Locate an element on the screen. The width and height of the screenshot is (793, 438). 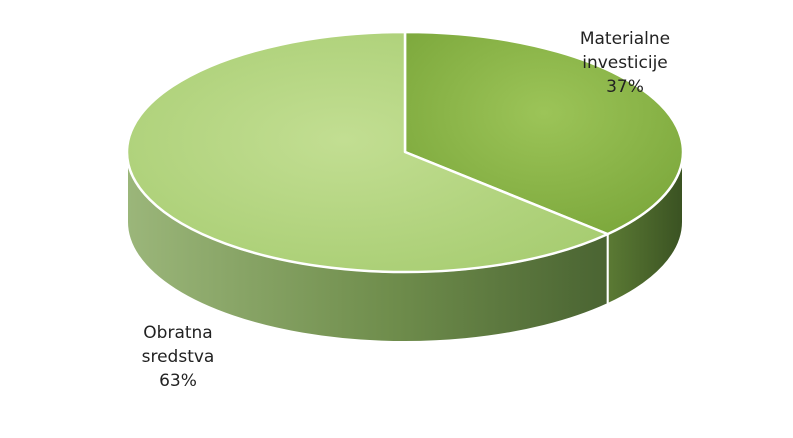
data-label-line: investicije is located at coordinates (625, 63).